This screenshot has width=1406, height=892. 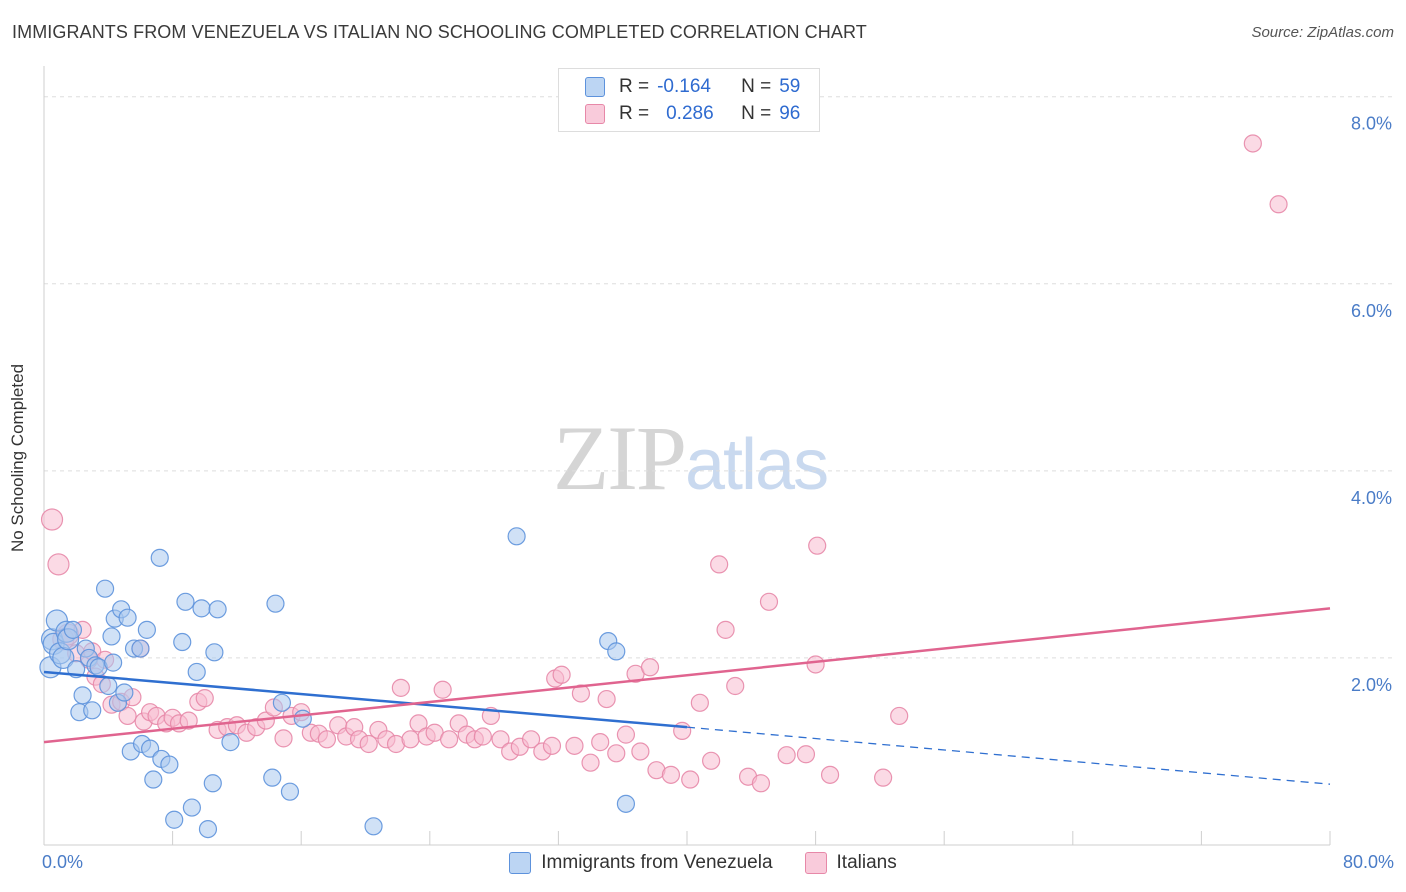 What do you see at coordinates (520, 863) in the screenshot?
I see `series-swatch-venezuela` at bounding box center [520, 863].